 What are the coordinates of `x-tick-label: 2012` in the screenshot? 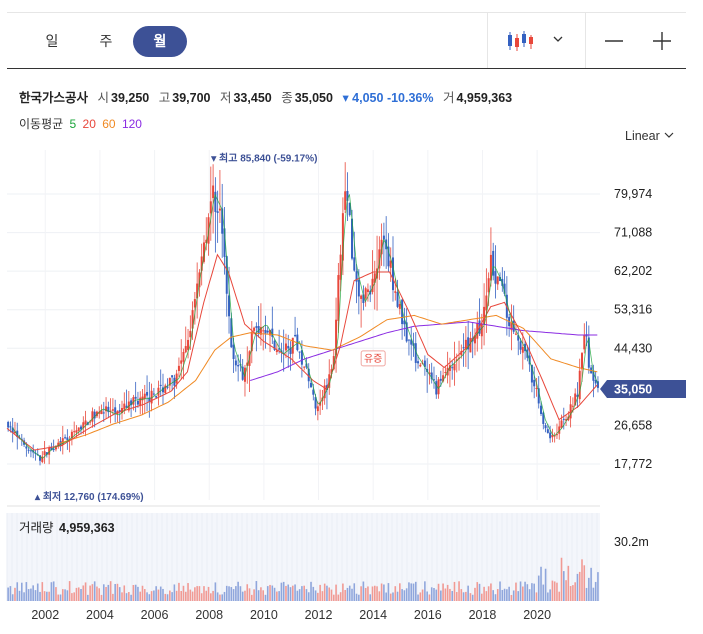 It's located at (319, 615).